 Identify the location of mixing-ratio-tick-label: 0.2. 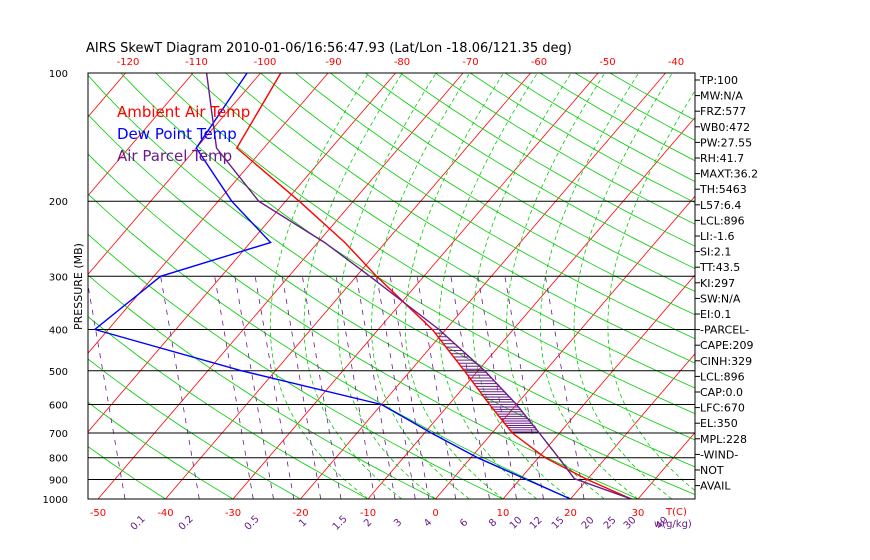
(186, 523).